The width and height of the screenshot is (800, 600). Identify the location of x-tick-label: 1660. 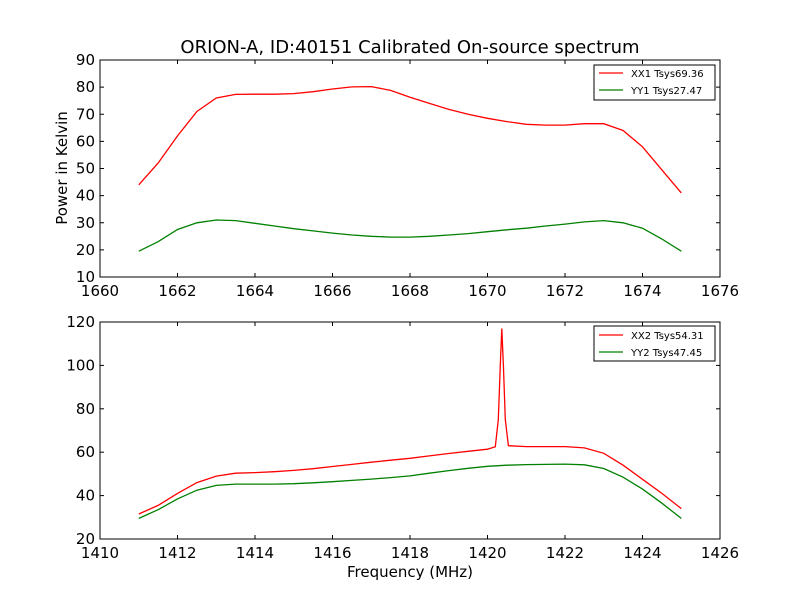
(100, 291).